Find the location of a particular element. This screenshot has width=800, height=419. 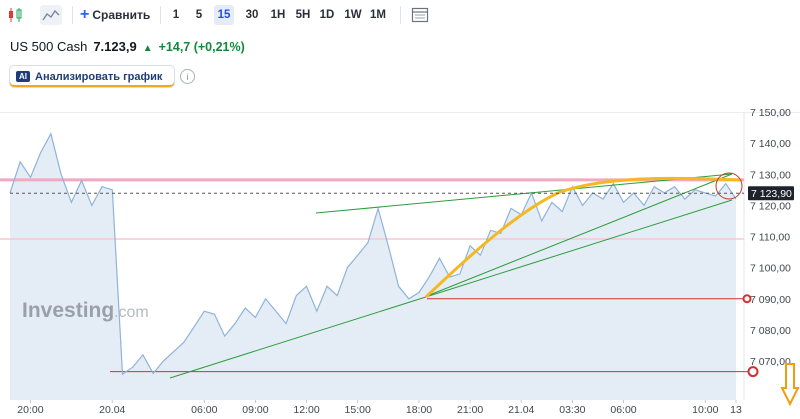

time-tick-label: 09:00 is located at coordinates (255, 410).